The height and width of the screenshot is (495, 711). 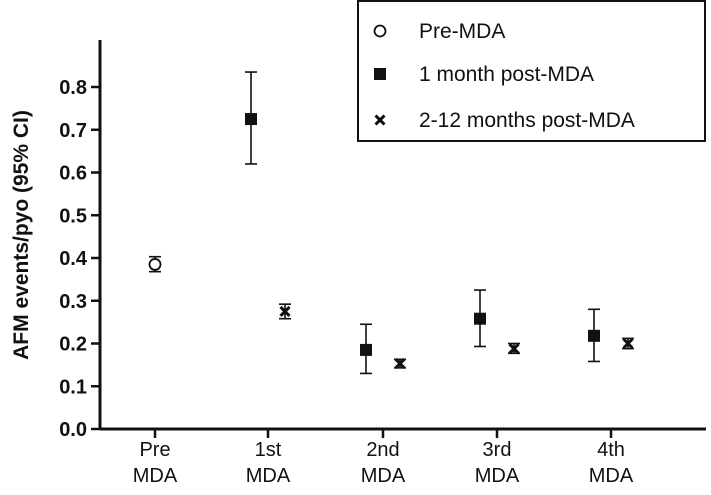 I want to click on x-tick-label: Pre, so click(x=154, y=450).